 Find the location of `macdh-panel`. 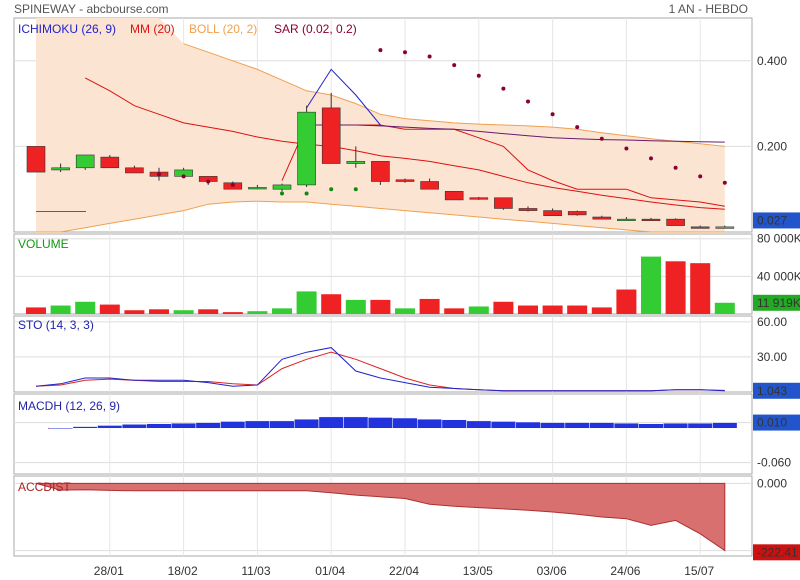

macdh-panel is located at coordinates (383, 434).